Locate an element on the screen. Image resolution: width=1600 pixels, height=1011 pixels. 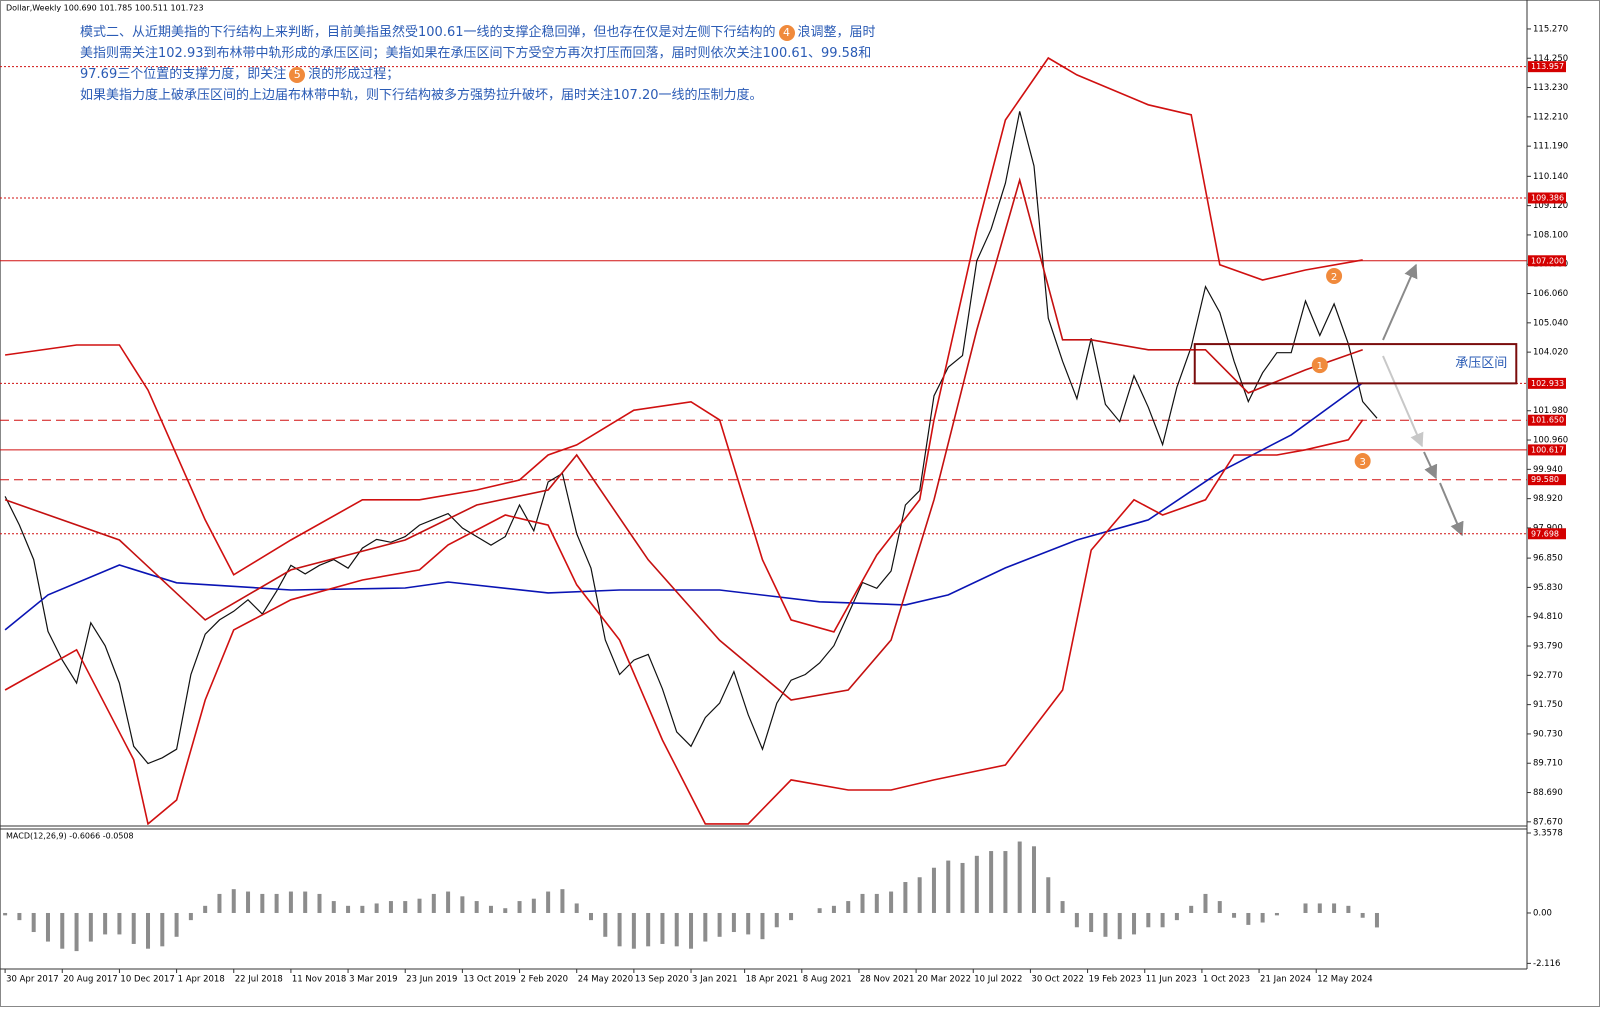
y-tick-label: 91.750 is located at coordinates (1548, 705).